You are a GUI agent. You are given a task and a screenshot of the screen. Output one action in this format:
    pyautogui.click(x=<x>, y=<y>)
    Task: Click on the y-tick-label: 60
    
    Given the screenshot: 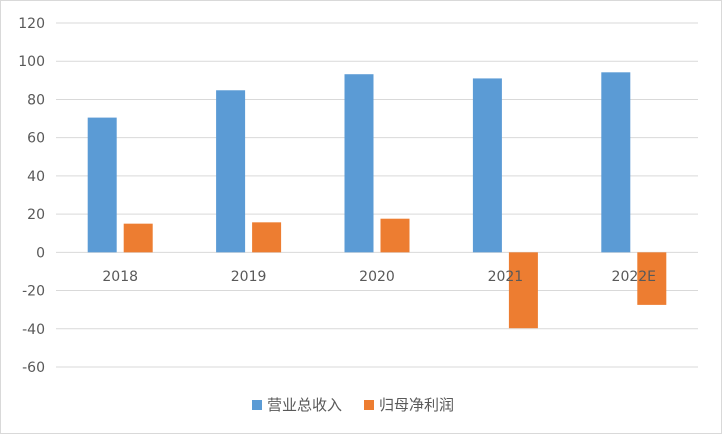 What is the action you would take?
    pyautogui.click(x=36, y=139)
    